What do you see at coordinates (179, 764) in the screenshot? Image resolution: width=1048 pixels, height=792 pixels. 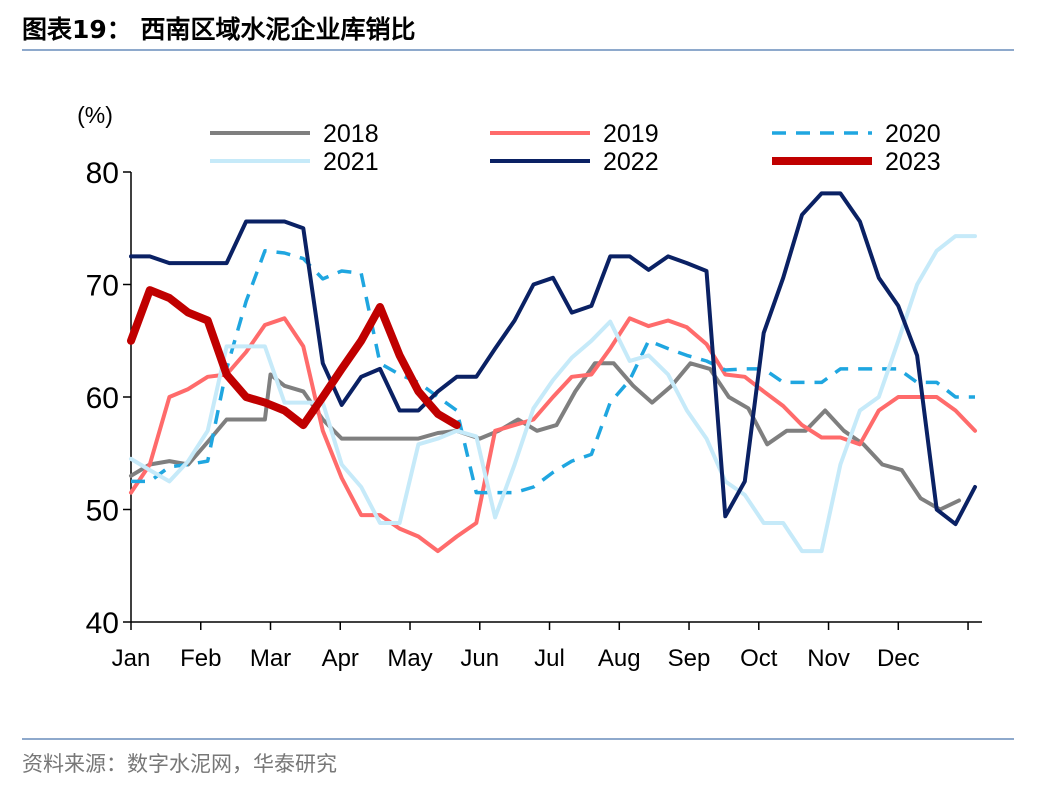 I see `source-note: 资料来源：数字水泥网，华泰研究` at bounding box center [179, 764].